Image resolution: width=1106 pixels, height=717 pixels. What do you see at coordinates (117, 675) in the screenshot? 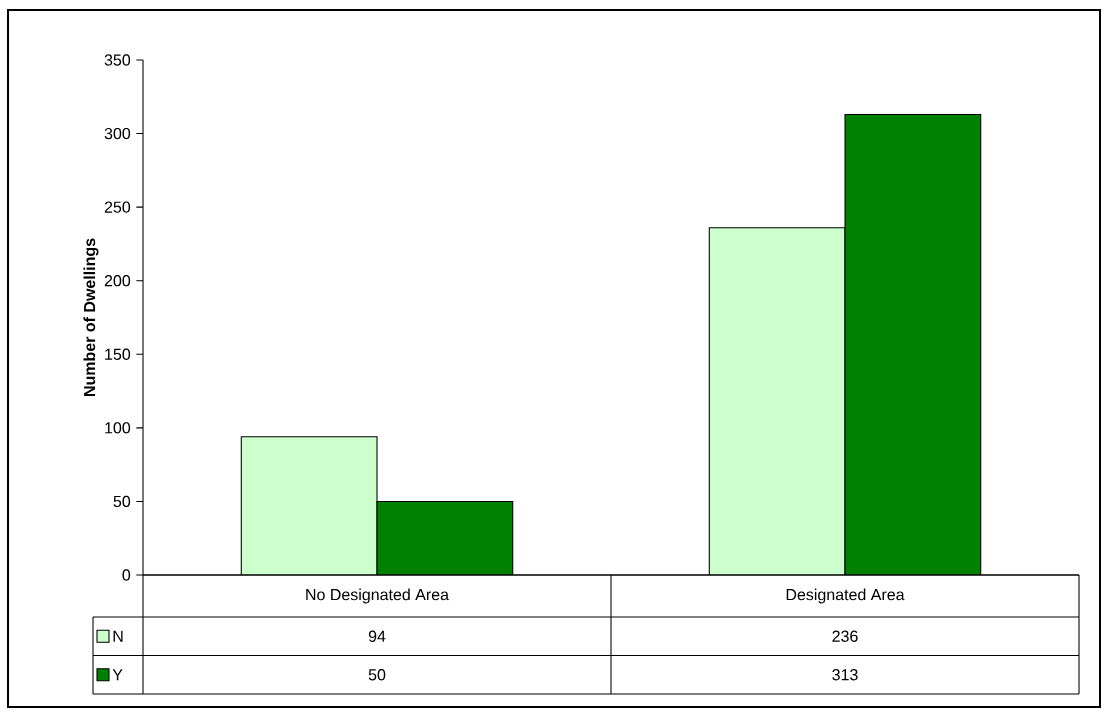
I see `legend-label: Y` at bounding box center [117, 675].